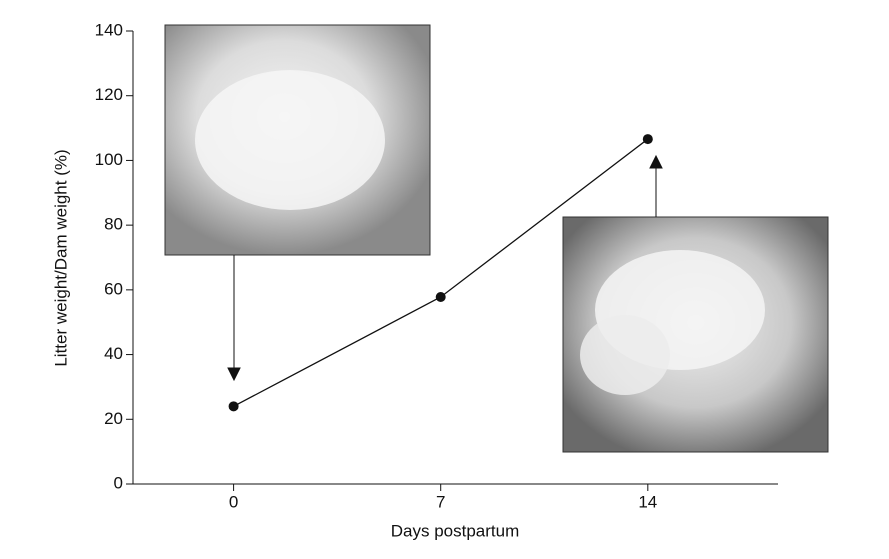 The image size is (889, 559). Describe the element at coordinates (109, 29) in the screenshot. I see `y-tick-label: 140` at that location.